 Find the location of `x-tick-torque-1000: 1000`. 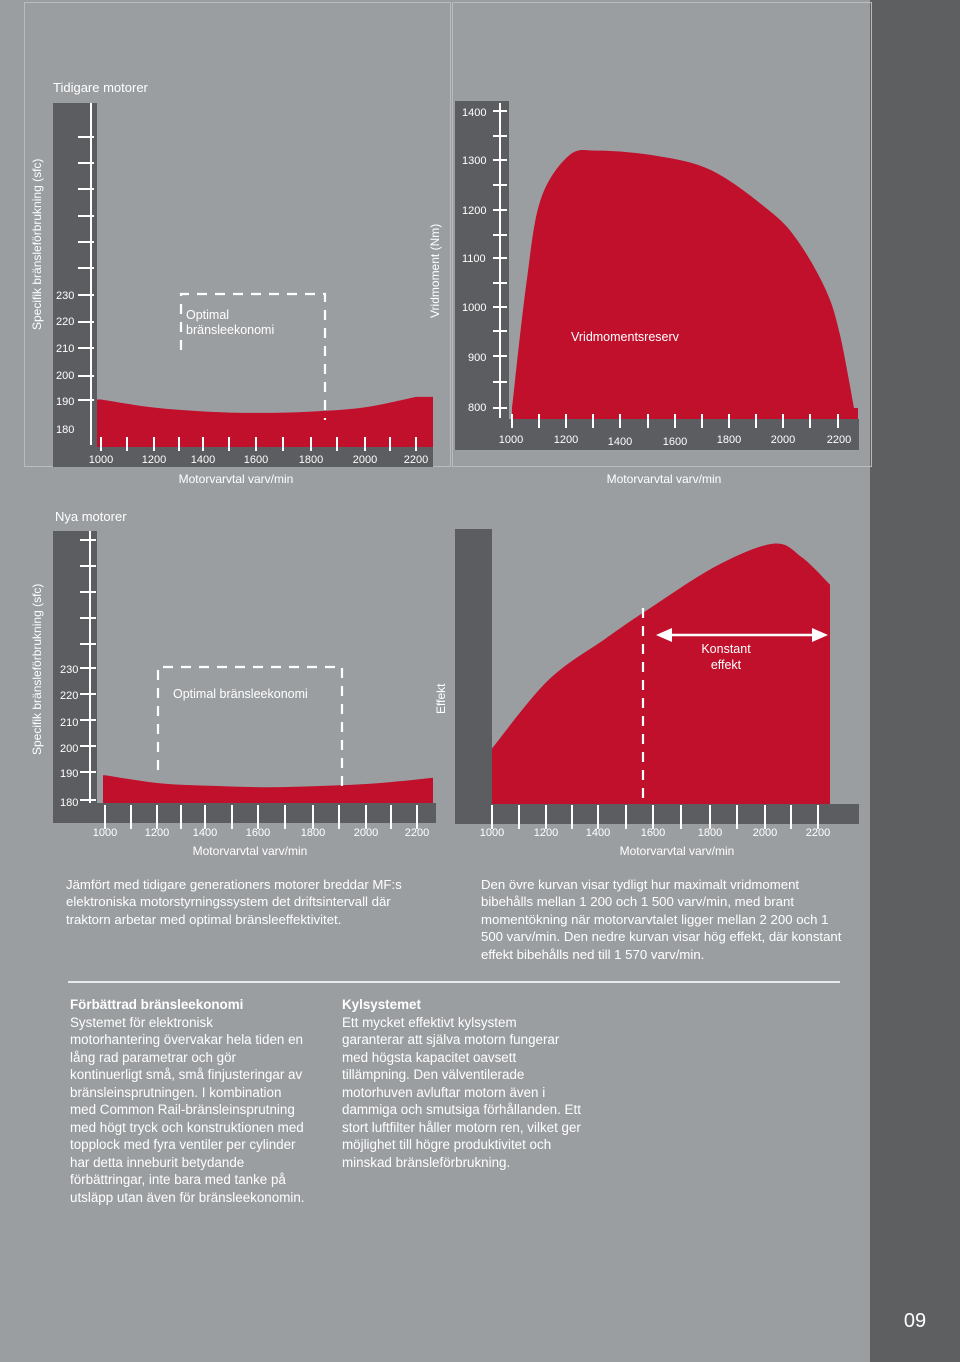

x-tick-torque-1000: 1000 is located at coordinates (511, 440).